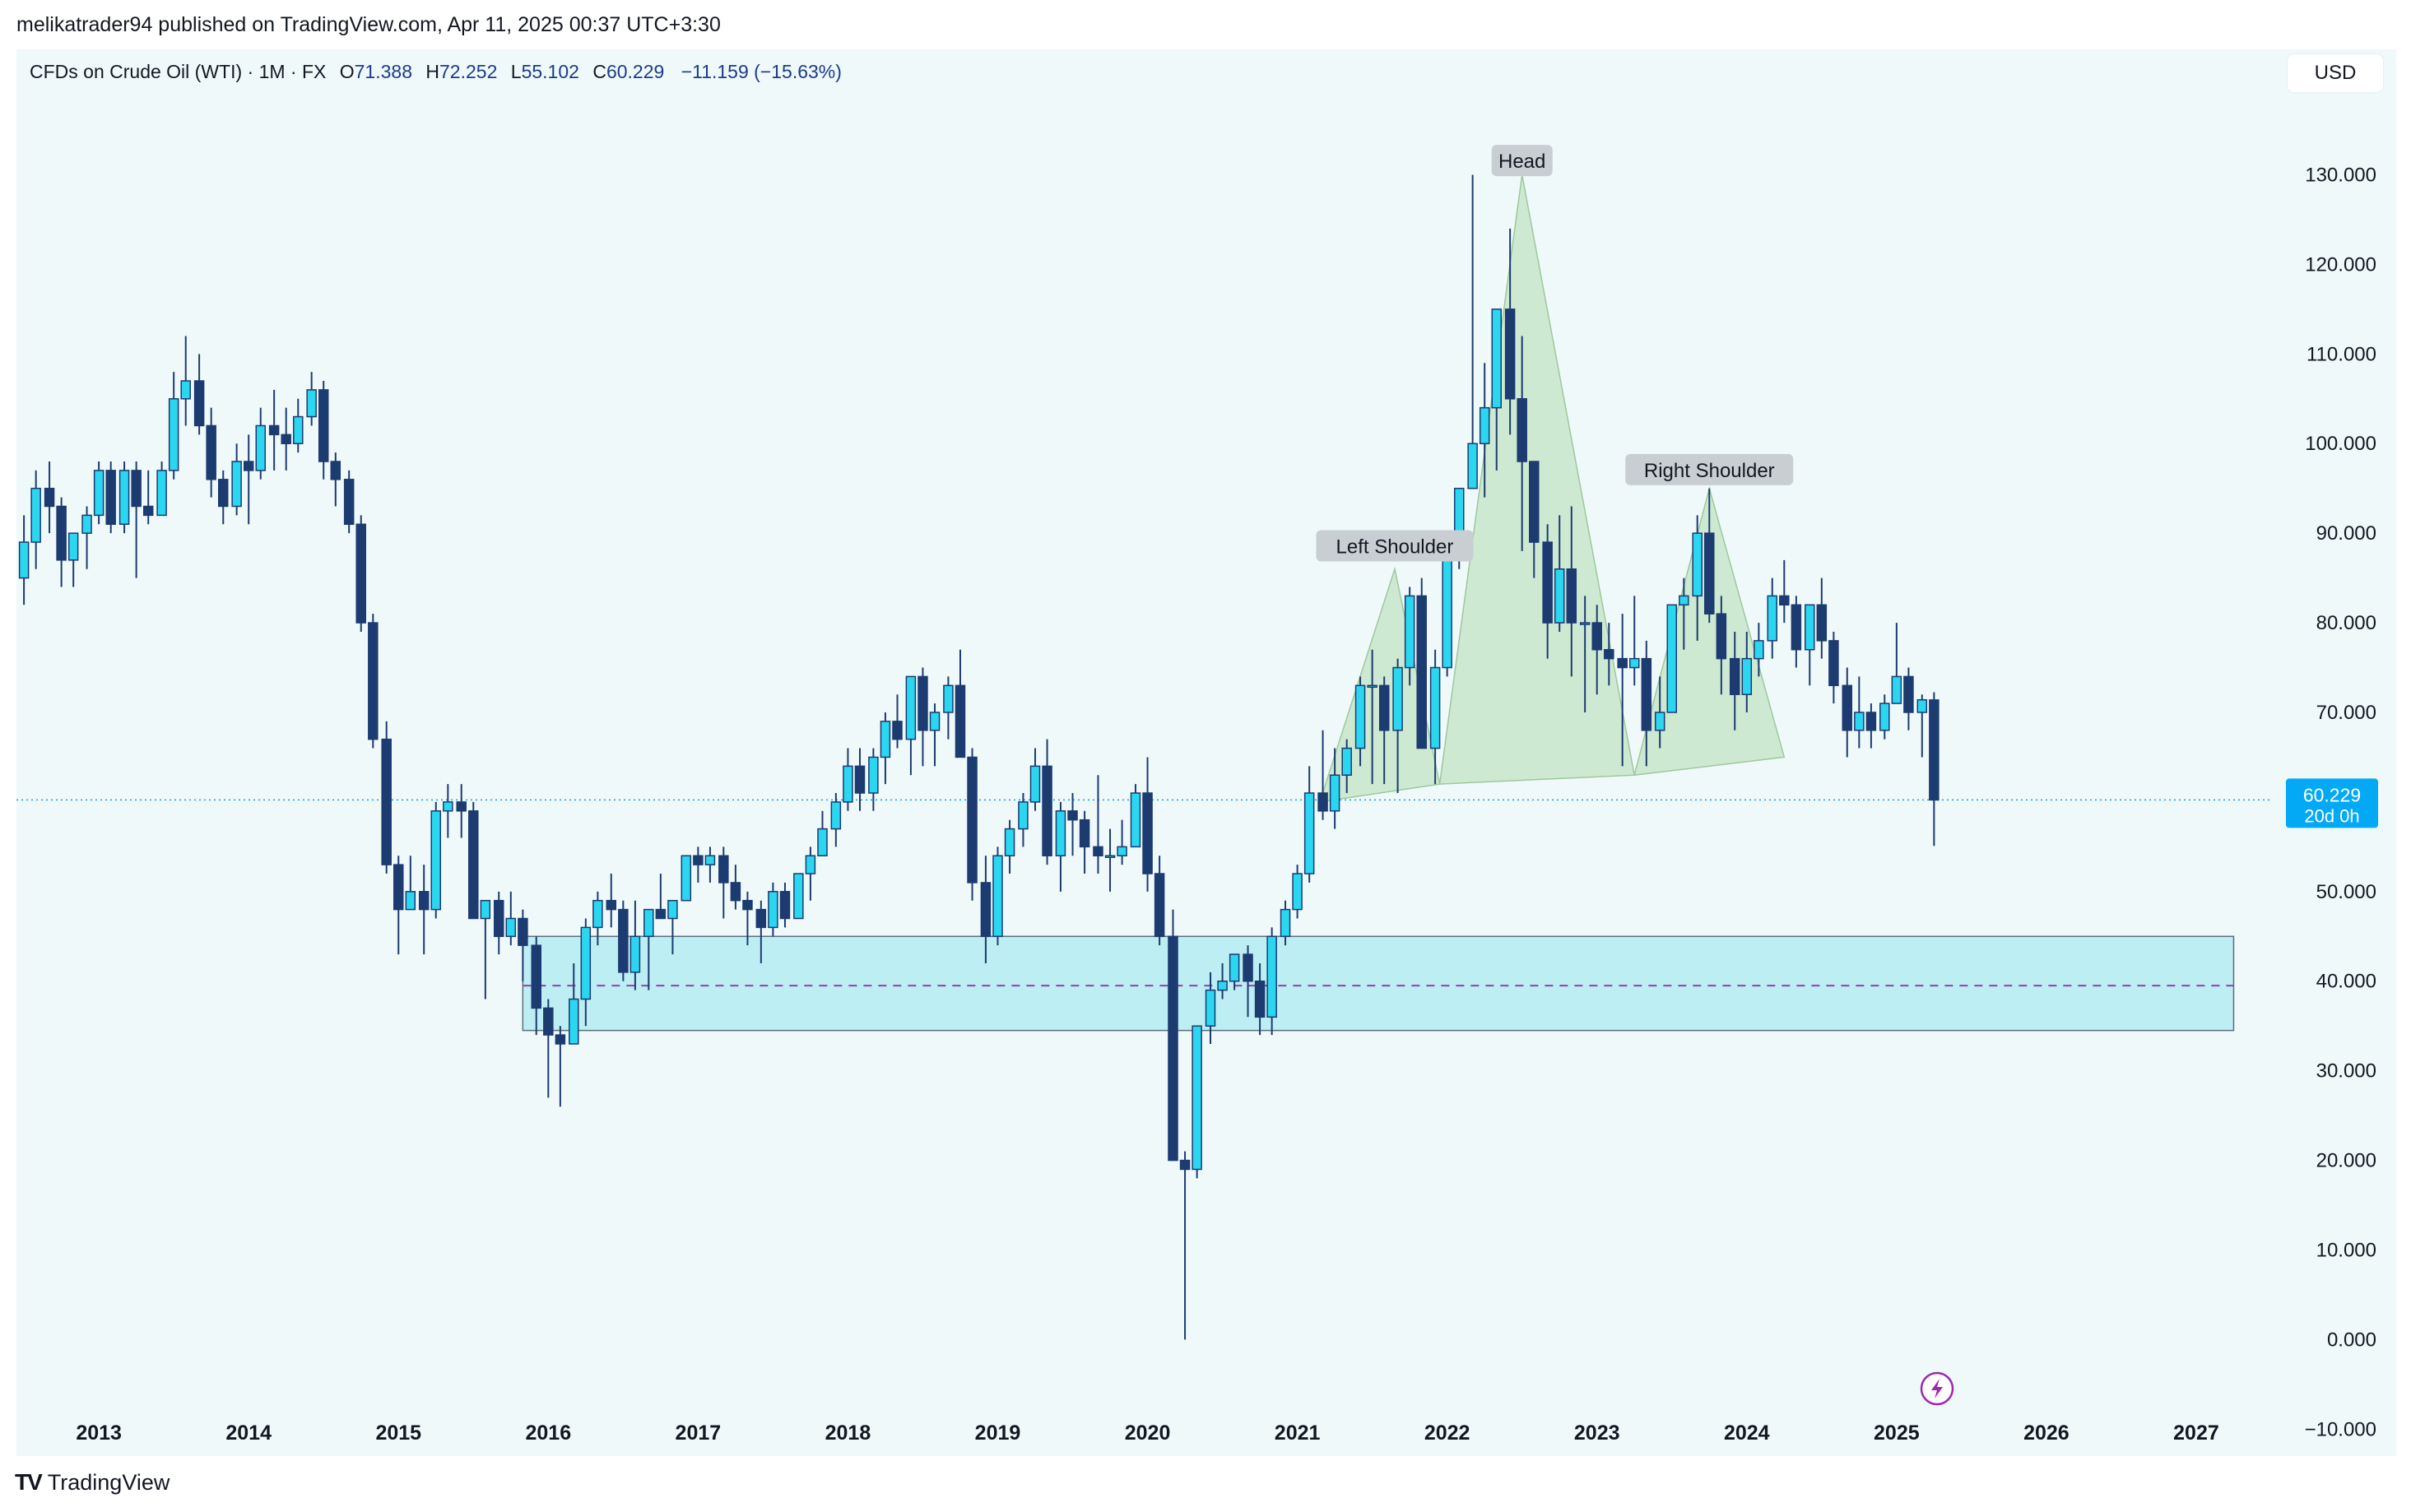 The width and height of the screenshot is (2411, 1512). I want to click on head-and-shoulders-layer, so click(1552, 488).